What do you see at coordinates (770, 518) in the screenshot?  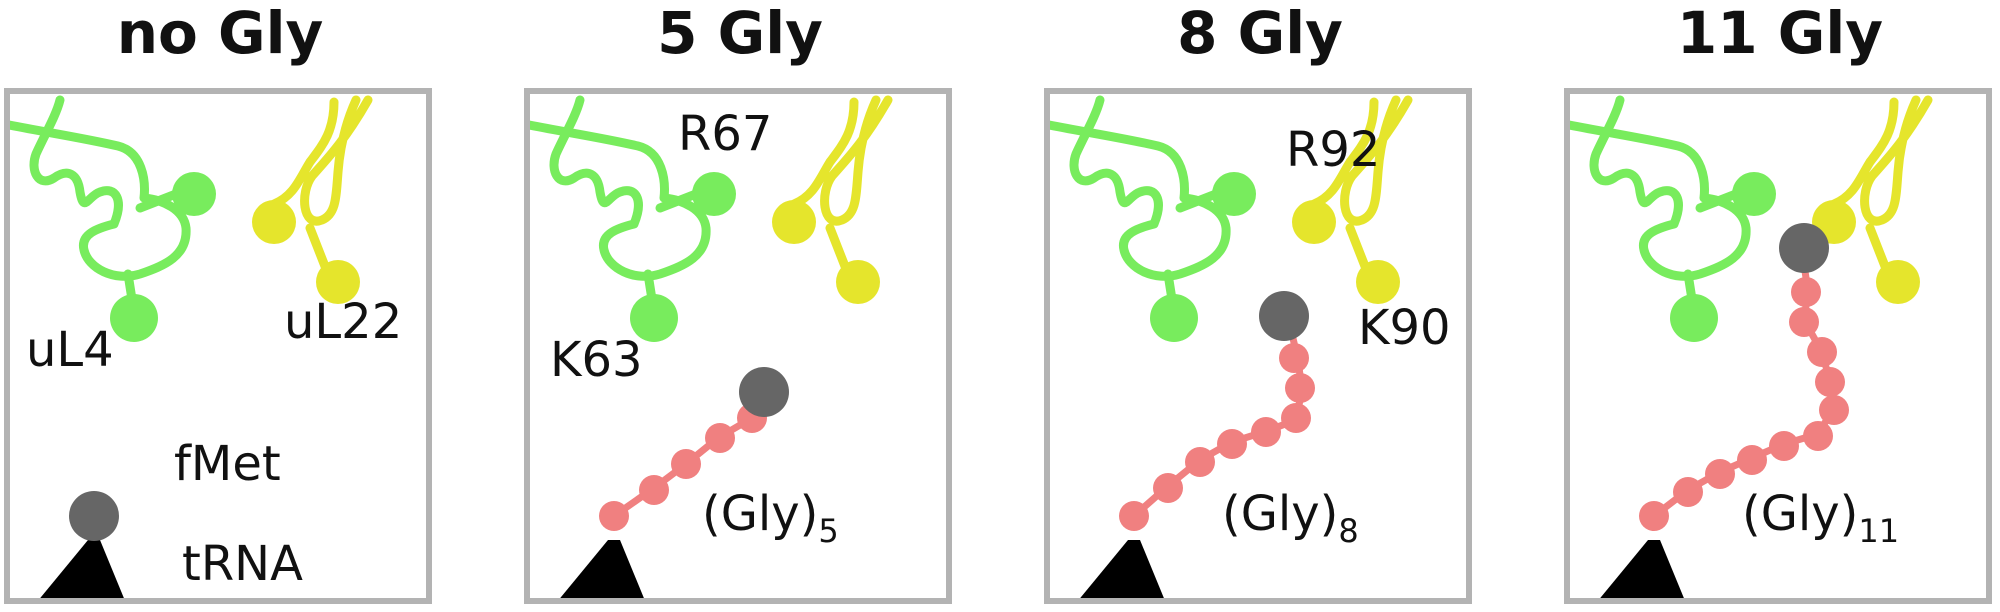 I see `label-gly-chain: (Gly)5` at bounding box center [770, 518].